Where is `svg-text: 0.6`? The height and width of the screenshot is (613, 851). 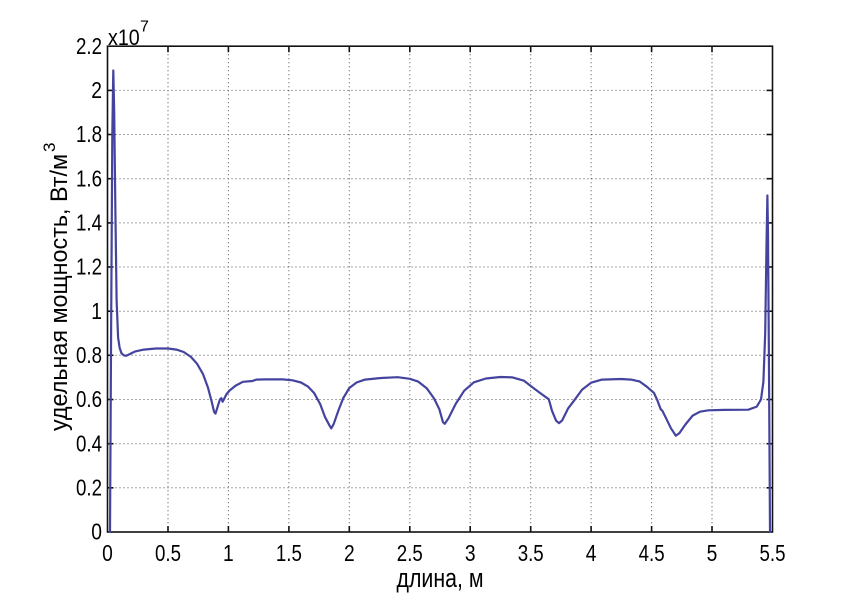
svg-text: 0.6 is located at coordinates (89, 399).